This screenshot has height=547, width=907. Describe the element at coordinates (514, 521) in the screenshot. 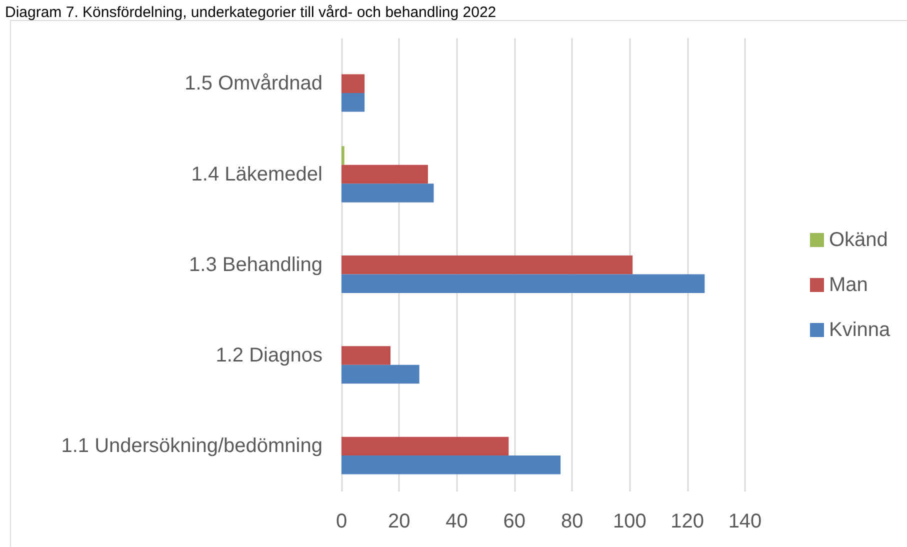

I see `x-tick-label: 60` at that location.